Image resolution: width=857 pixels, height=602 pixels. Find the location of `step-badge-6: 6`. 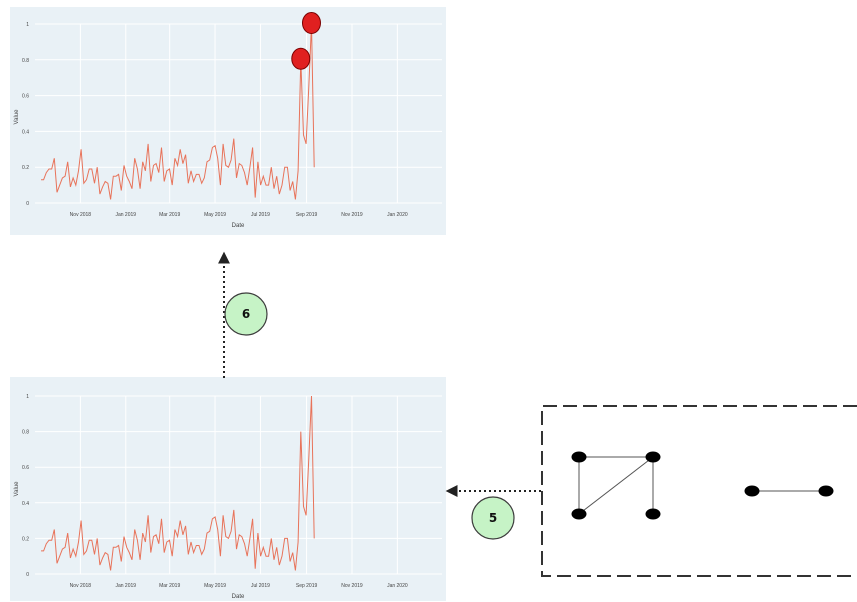

step-badge-6: 6 is located at coordinates (246, 314).